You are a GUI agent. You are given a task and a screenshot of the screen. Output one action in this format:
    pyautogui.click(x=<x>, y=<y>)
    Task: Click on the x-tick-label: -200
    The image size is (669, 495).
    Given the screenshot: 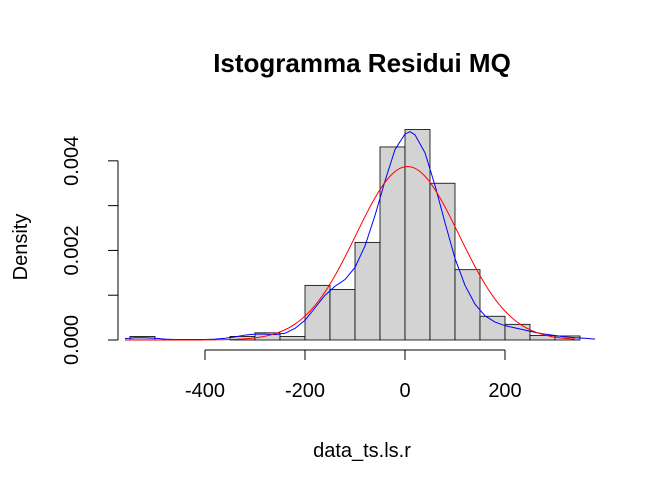 What is the action you would take?
    pyautogui.click(x=305, y=391)
    